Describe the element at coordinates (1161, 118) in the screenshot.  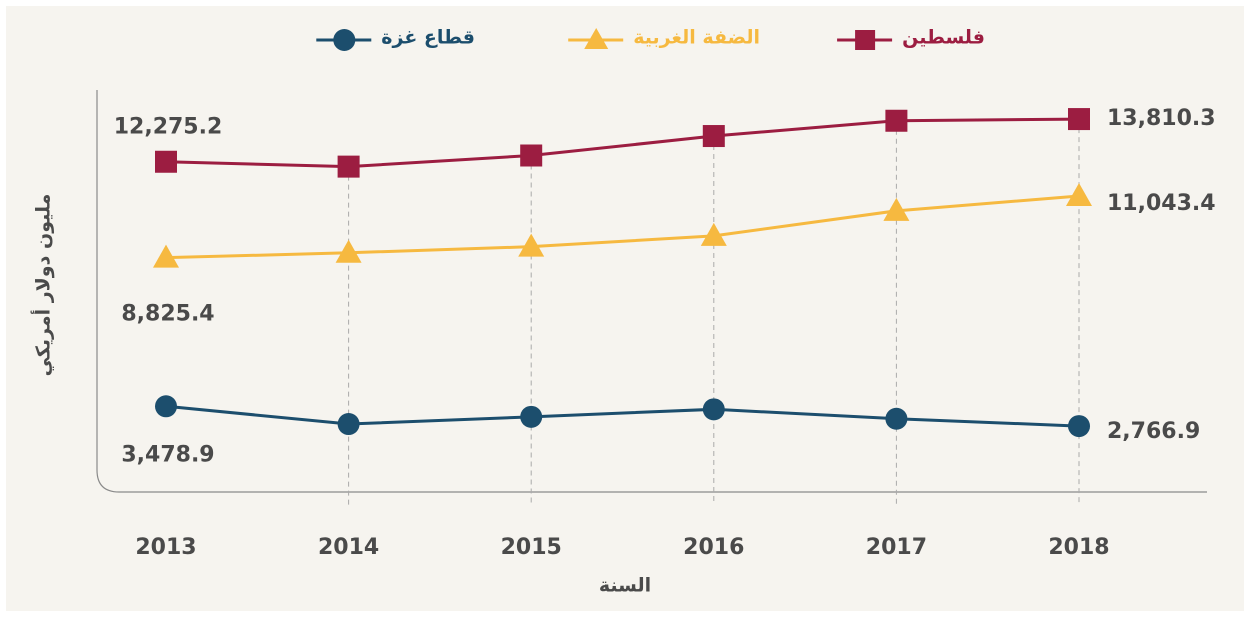
I see `data-label: 13,810.3` at that location.